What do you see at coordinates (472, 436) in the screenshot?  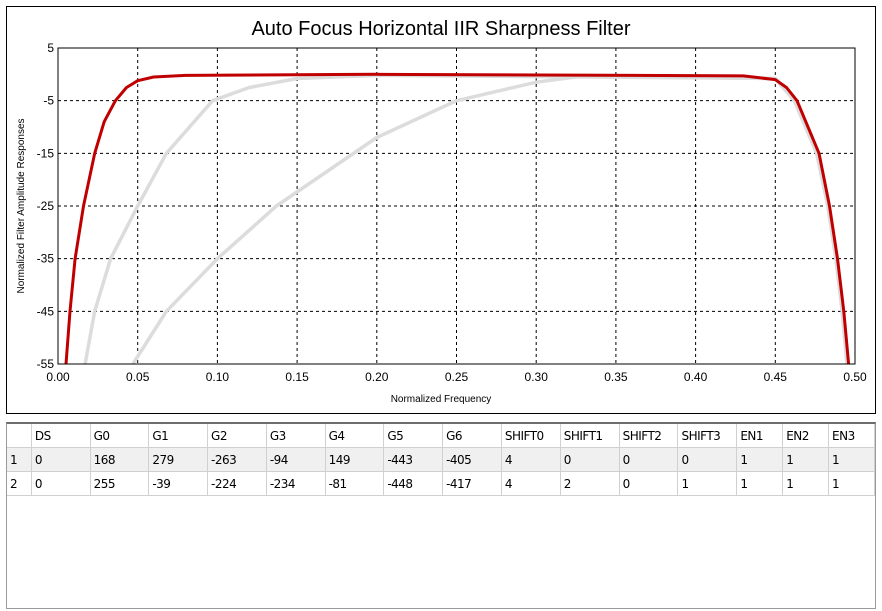 I see `column-header: G6` at bounding box center [472, 436].